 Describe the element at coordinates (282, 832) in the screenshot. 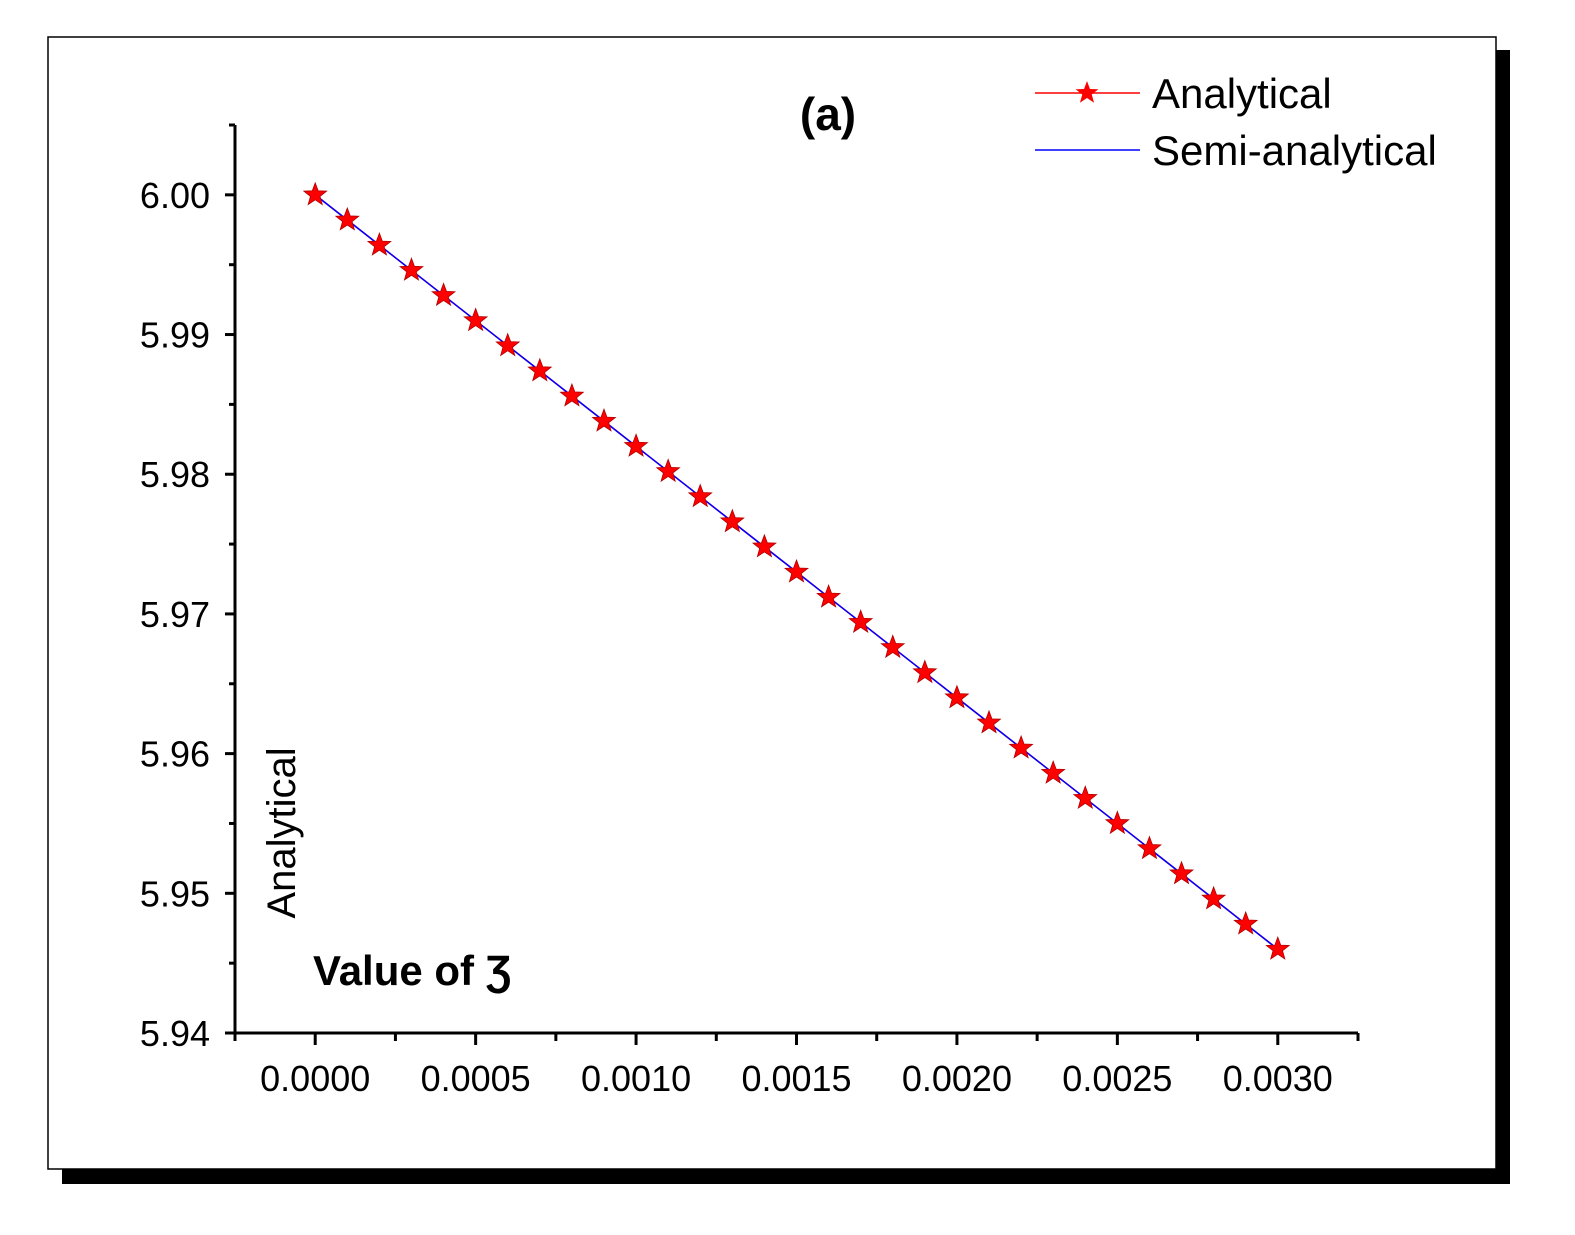

I see `y-axis-label: Analytical` at that location.